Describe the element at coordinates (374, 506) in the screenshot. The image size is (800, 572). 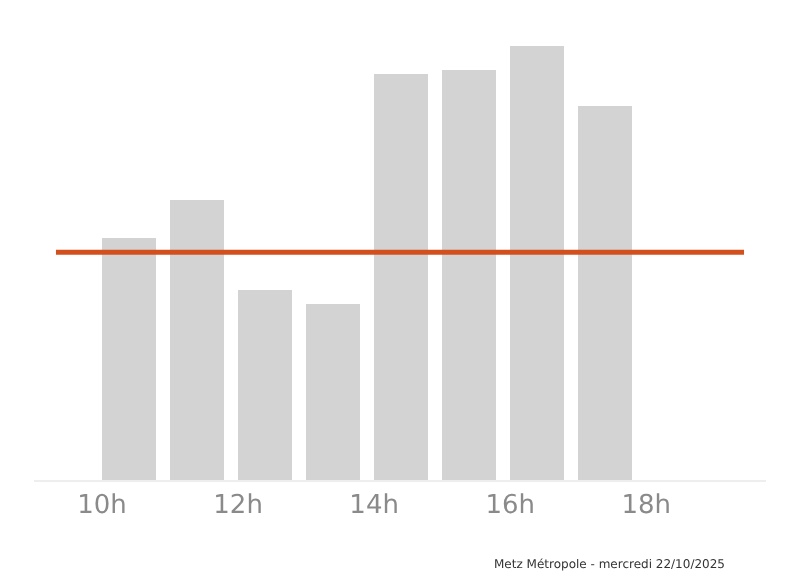
I see `x-tick-label: 14h` at that location.